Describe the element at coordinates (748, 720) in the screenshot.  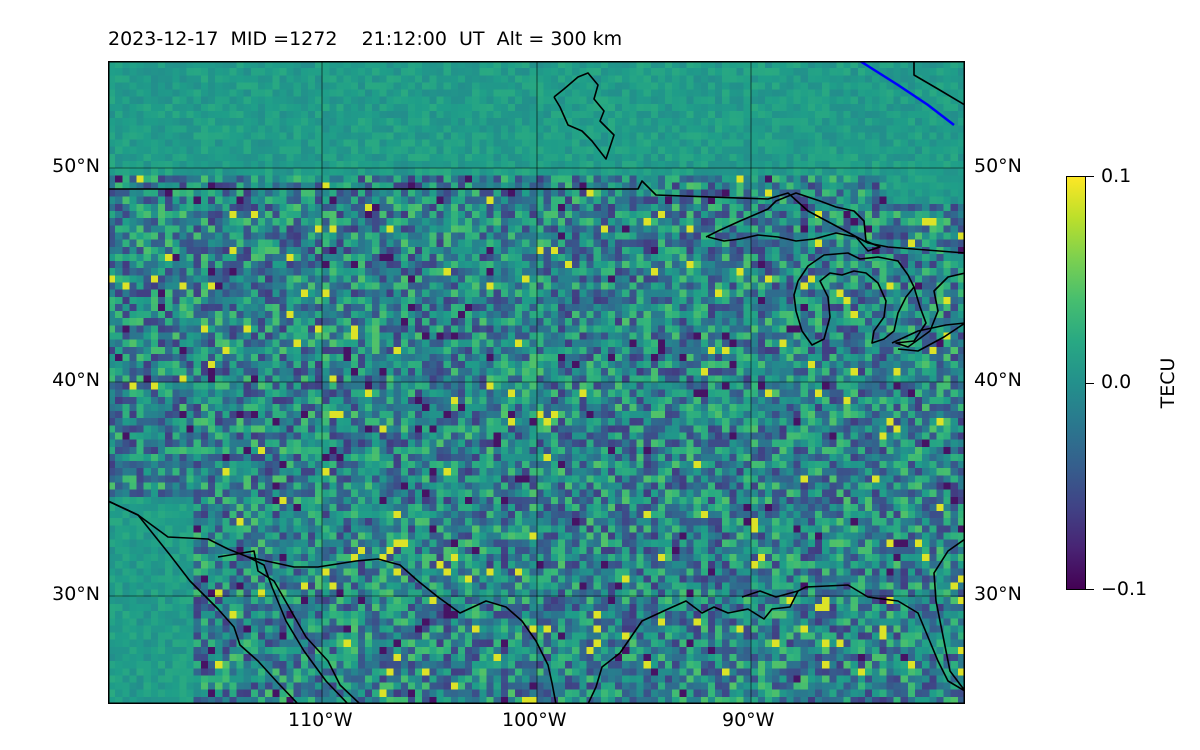
I see `lon-tick-90w: 90°W` at that location.